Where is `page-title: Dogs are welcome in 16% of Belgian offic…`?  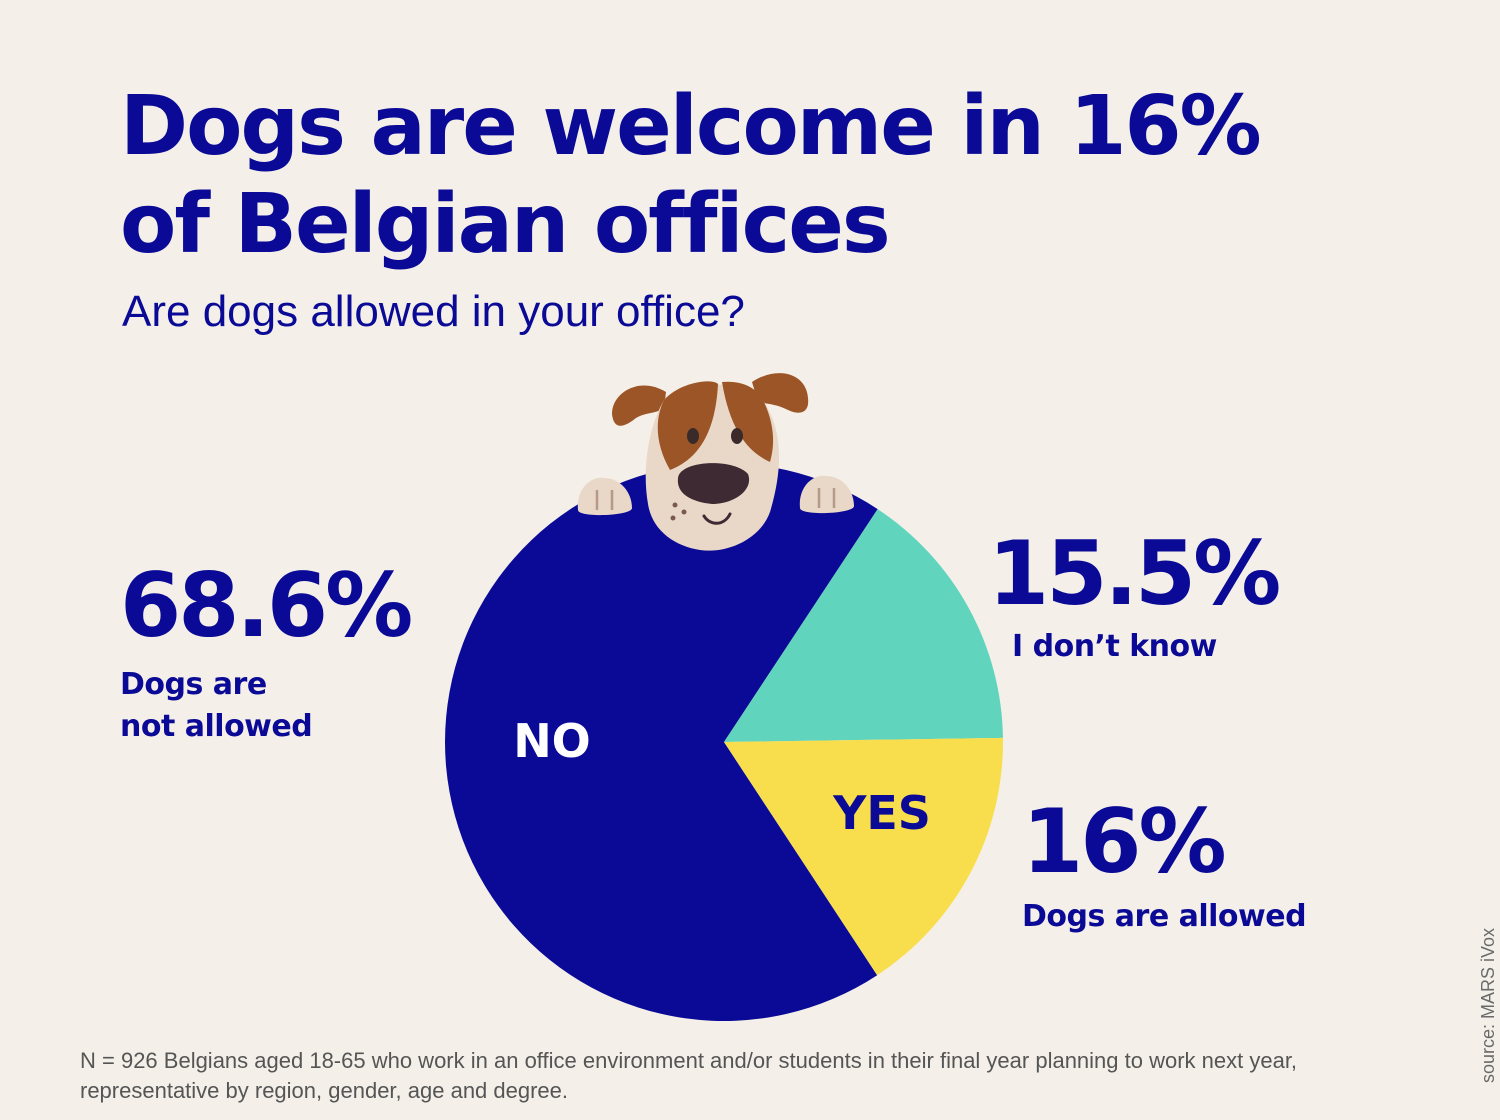 page-title: Dogs are welcome in 16% of Belgian offic… is located at coordinates (720, 176).